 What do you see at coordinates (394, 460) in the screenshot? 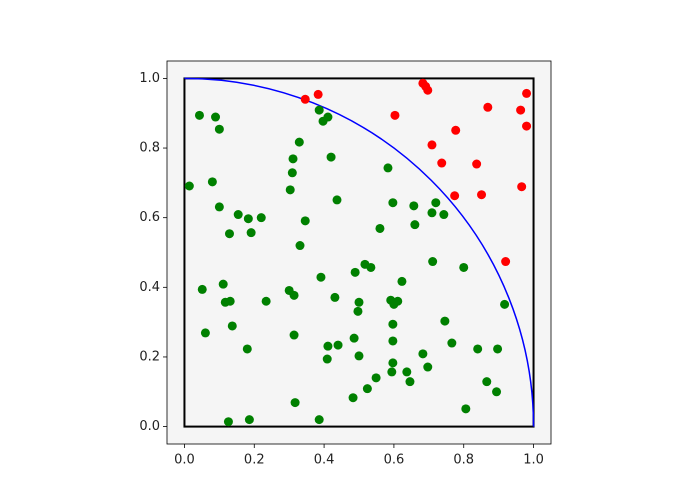
I see `x-tick-label: 0.6` at bounding box center [394, 460].